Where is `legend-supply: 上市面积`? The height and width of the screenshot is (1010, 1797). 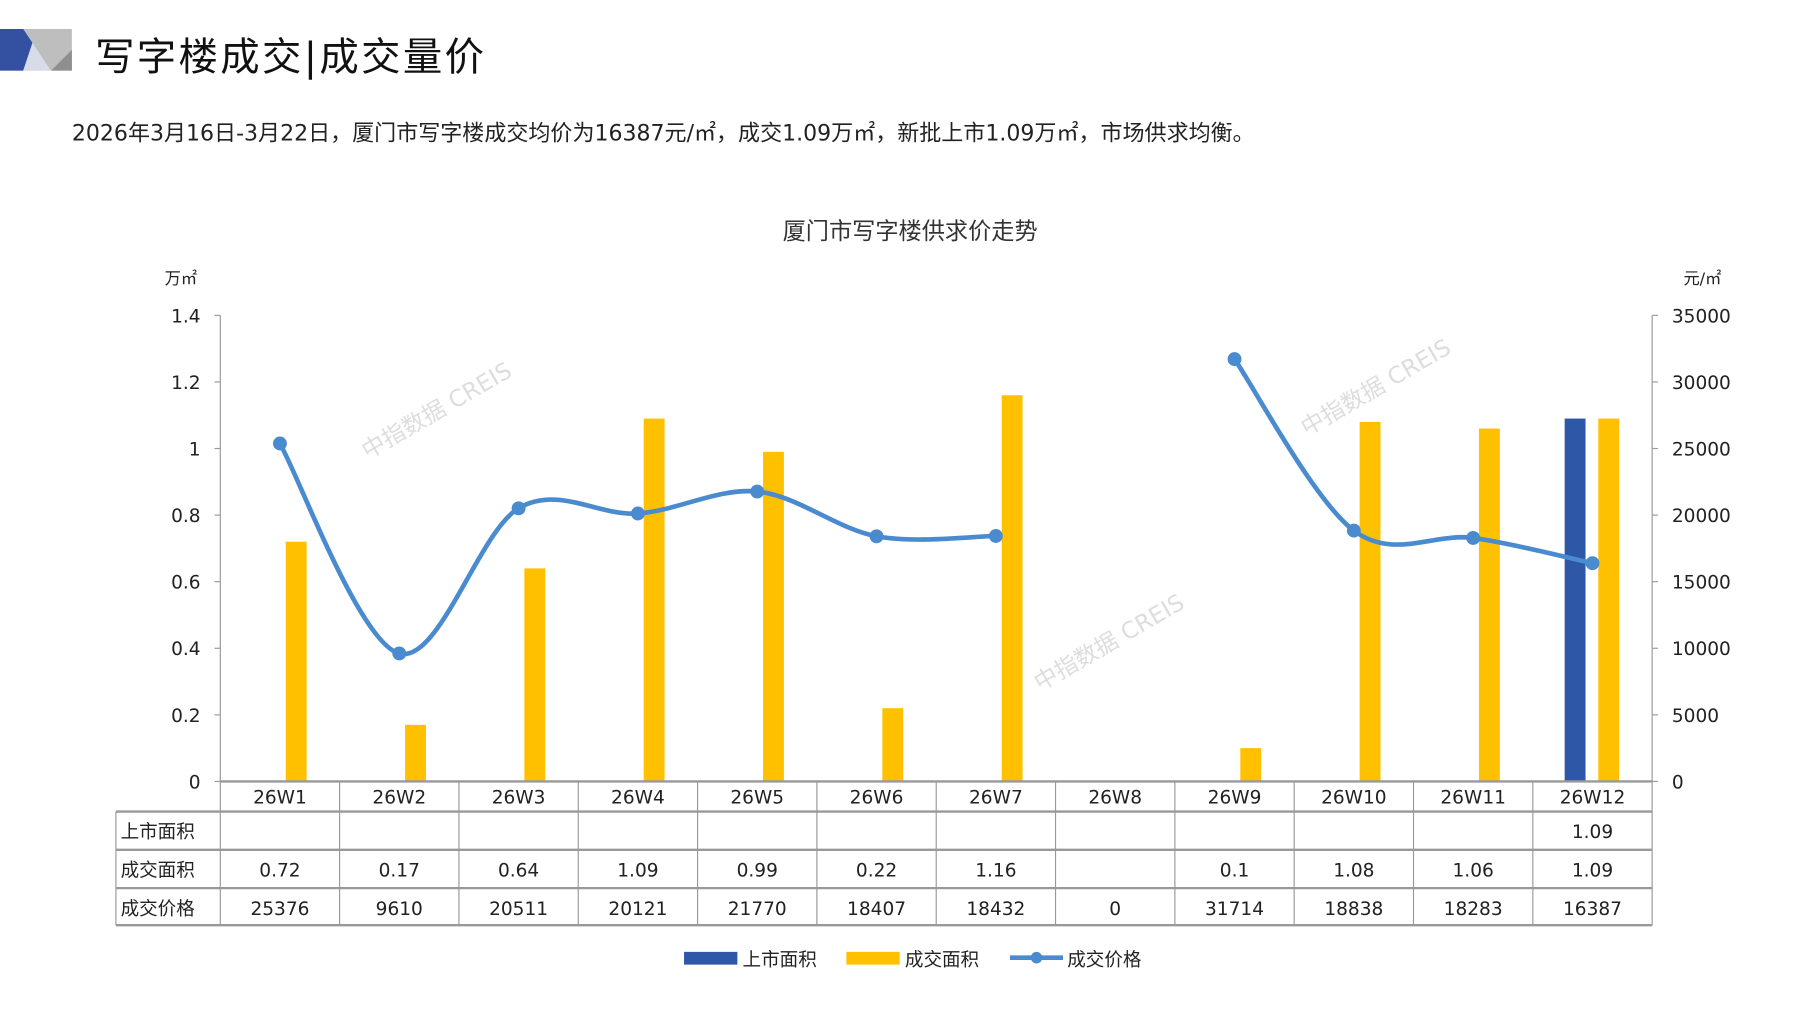
legend-supply: 上市面积 is located at coordinates (750, 958).